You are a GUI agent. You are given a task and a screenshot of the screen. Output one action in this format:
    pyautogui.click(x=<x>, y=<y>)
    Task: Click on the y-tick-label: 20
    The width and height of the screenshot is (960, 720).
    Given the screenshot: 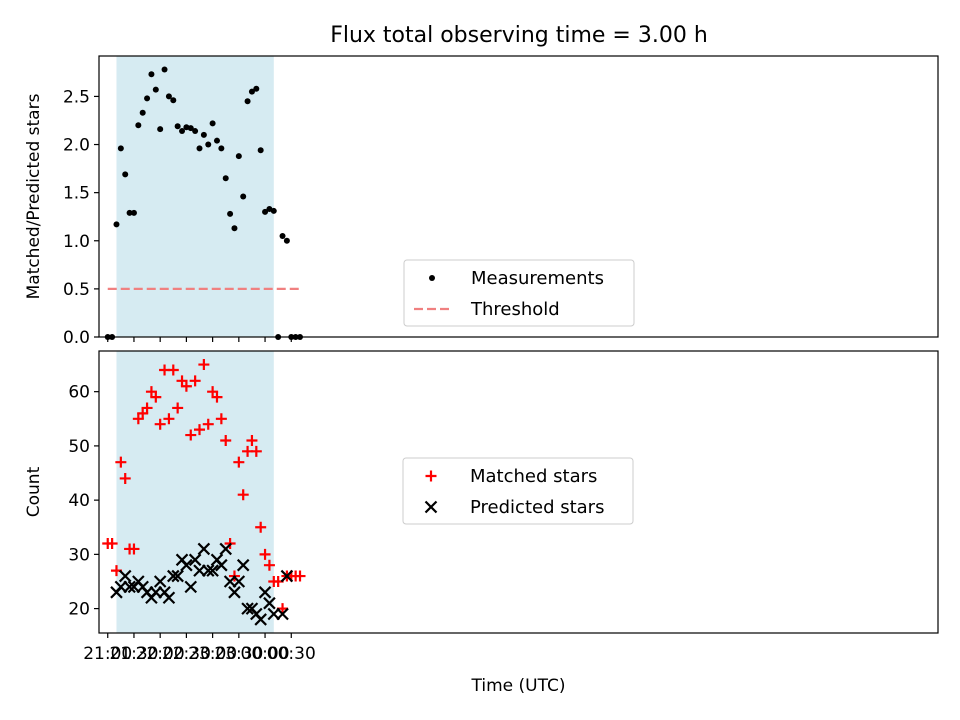 What is the action you would take?
    pyautogui.click(x=79, y=610)
    